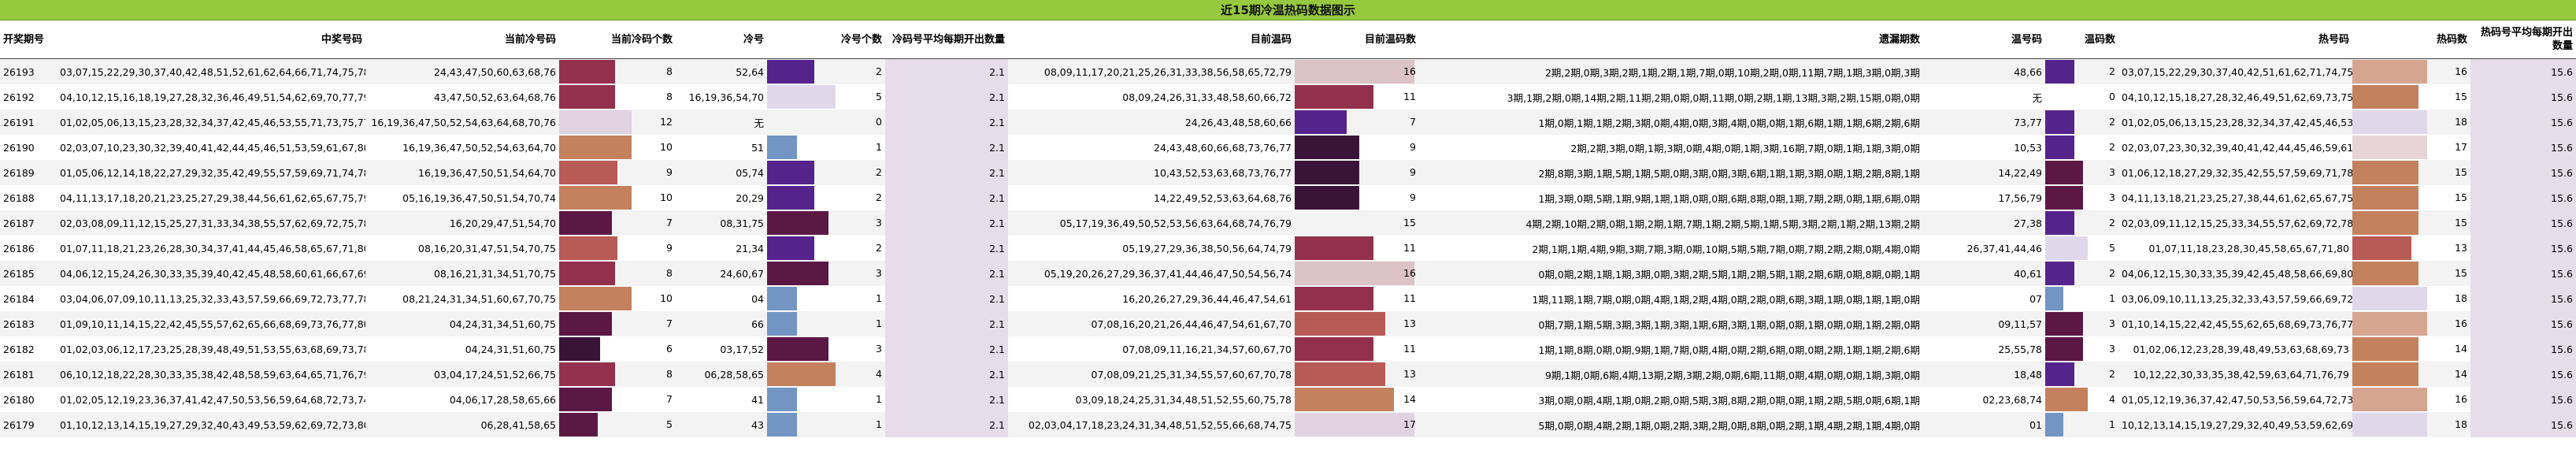 The width and height of the screenshot is (2576, 468). I want to click on cold-codes-cell: 08,16,20,31,47,51,54,70,75, so click(487, 248).